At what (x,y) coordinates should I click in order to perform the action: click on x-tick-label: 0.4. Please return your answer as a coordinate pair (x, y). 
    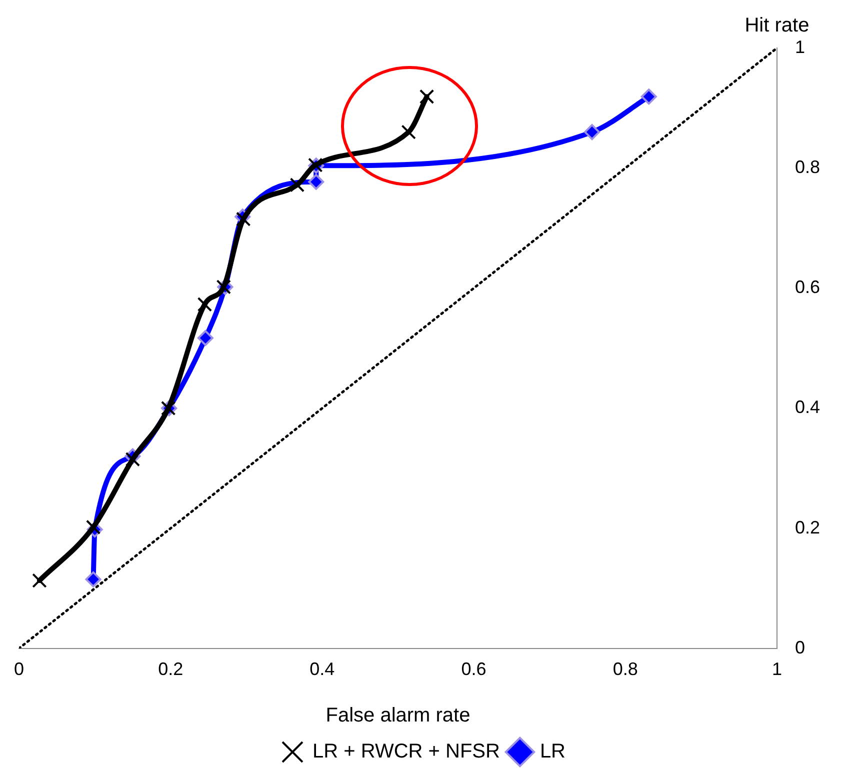
    Looking at the image, I should click on (322, 669).